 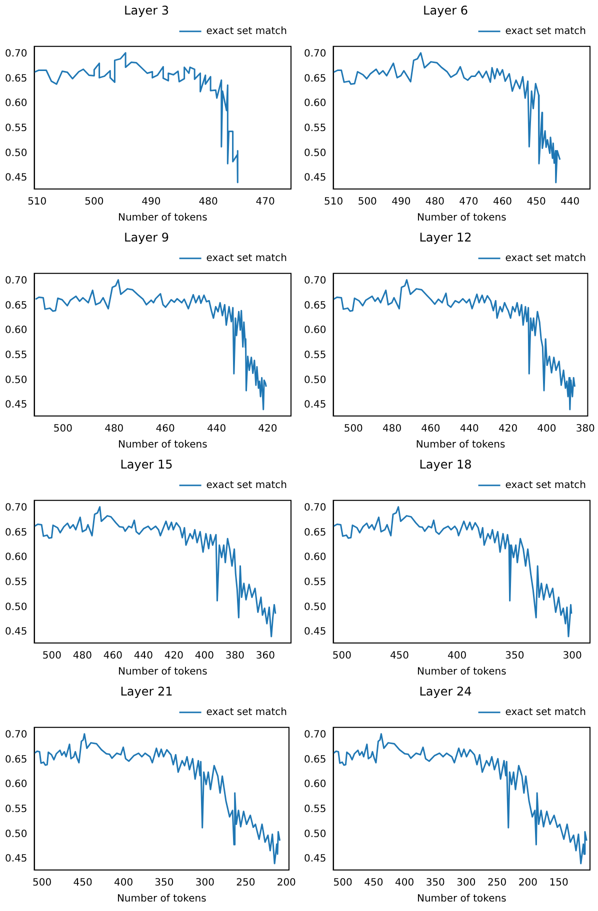 What do you see at coordinates (146, 691) in the screenshot?
I see `chart-title: Layer 21` at bounding box center [146, 691].